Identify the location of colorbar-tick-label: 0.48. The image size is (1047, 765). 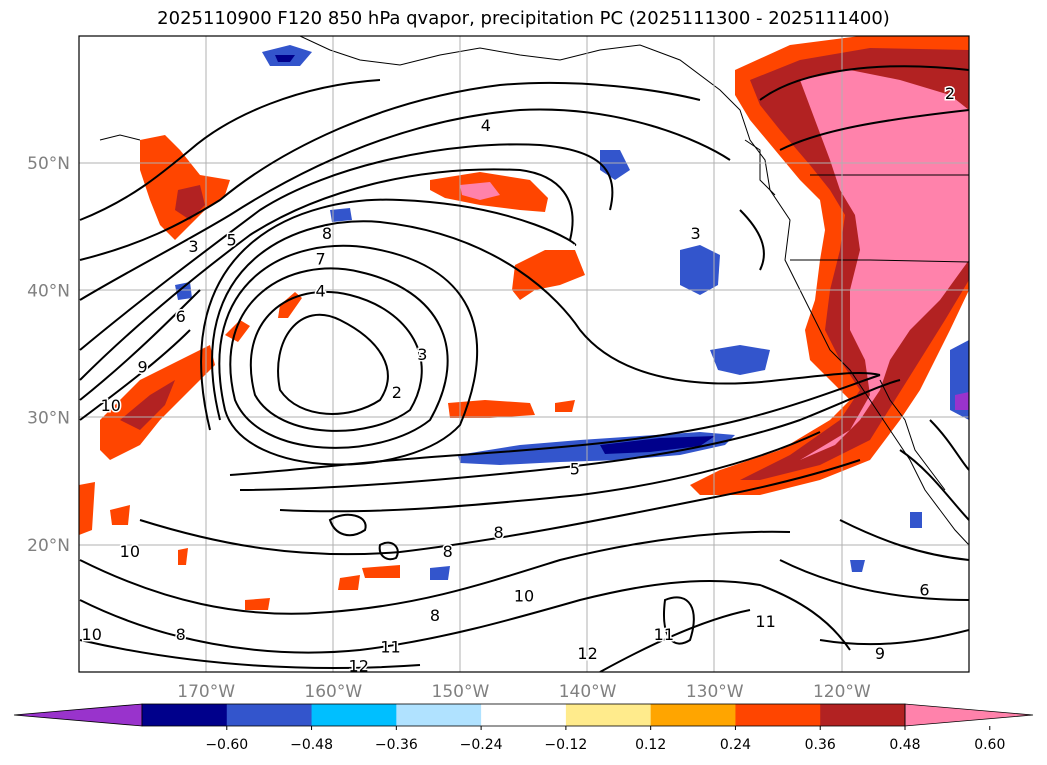
(904, 745).